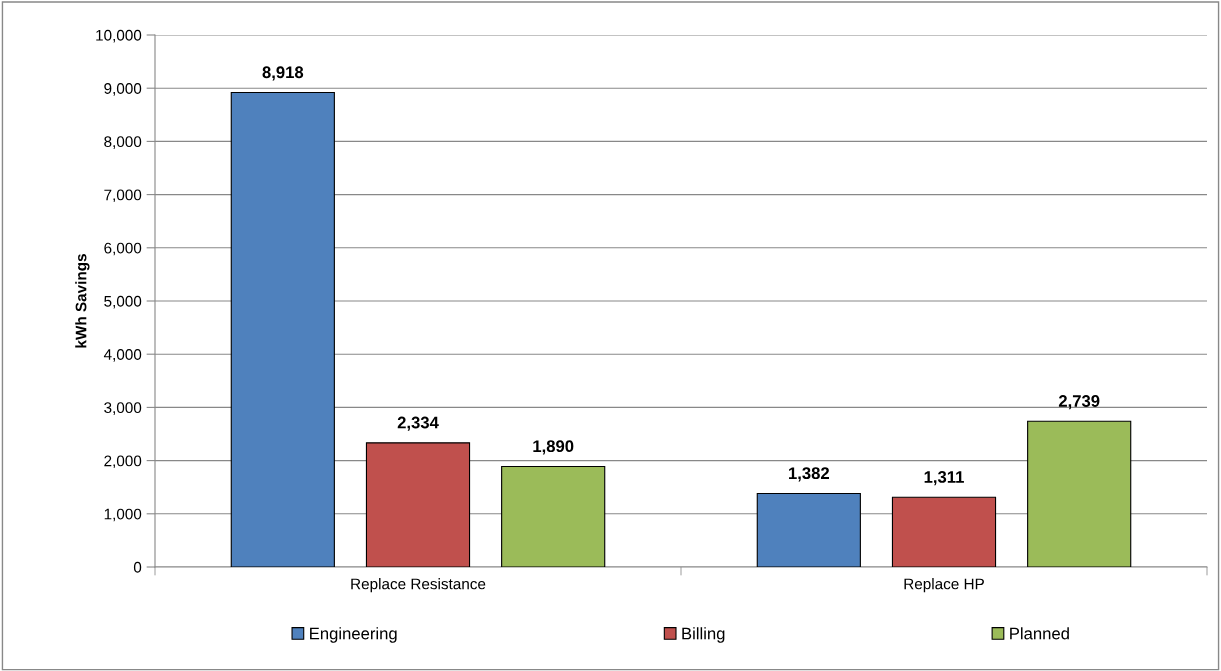 This screenshot has width=1221, height=671. I want to click on data-label: 1,382, so click(809, 474).